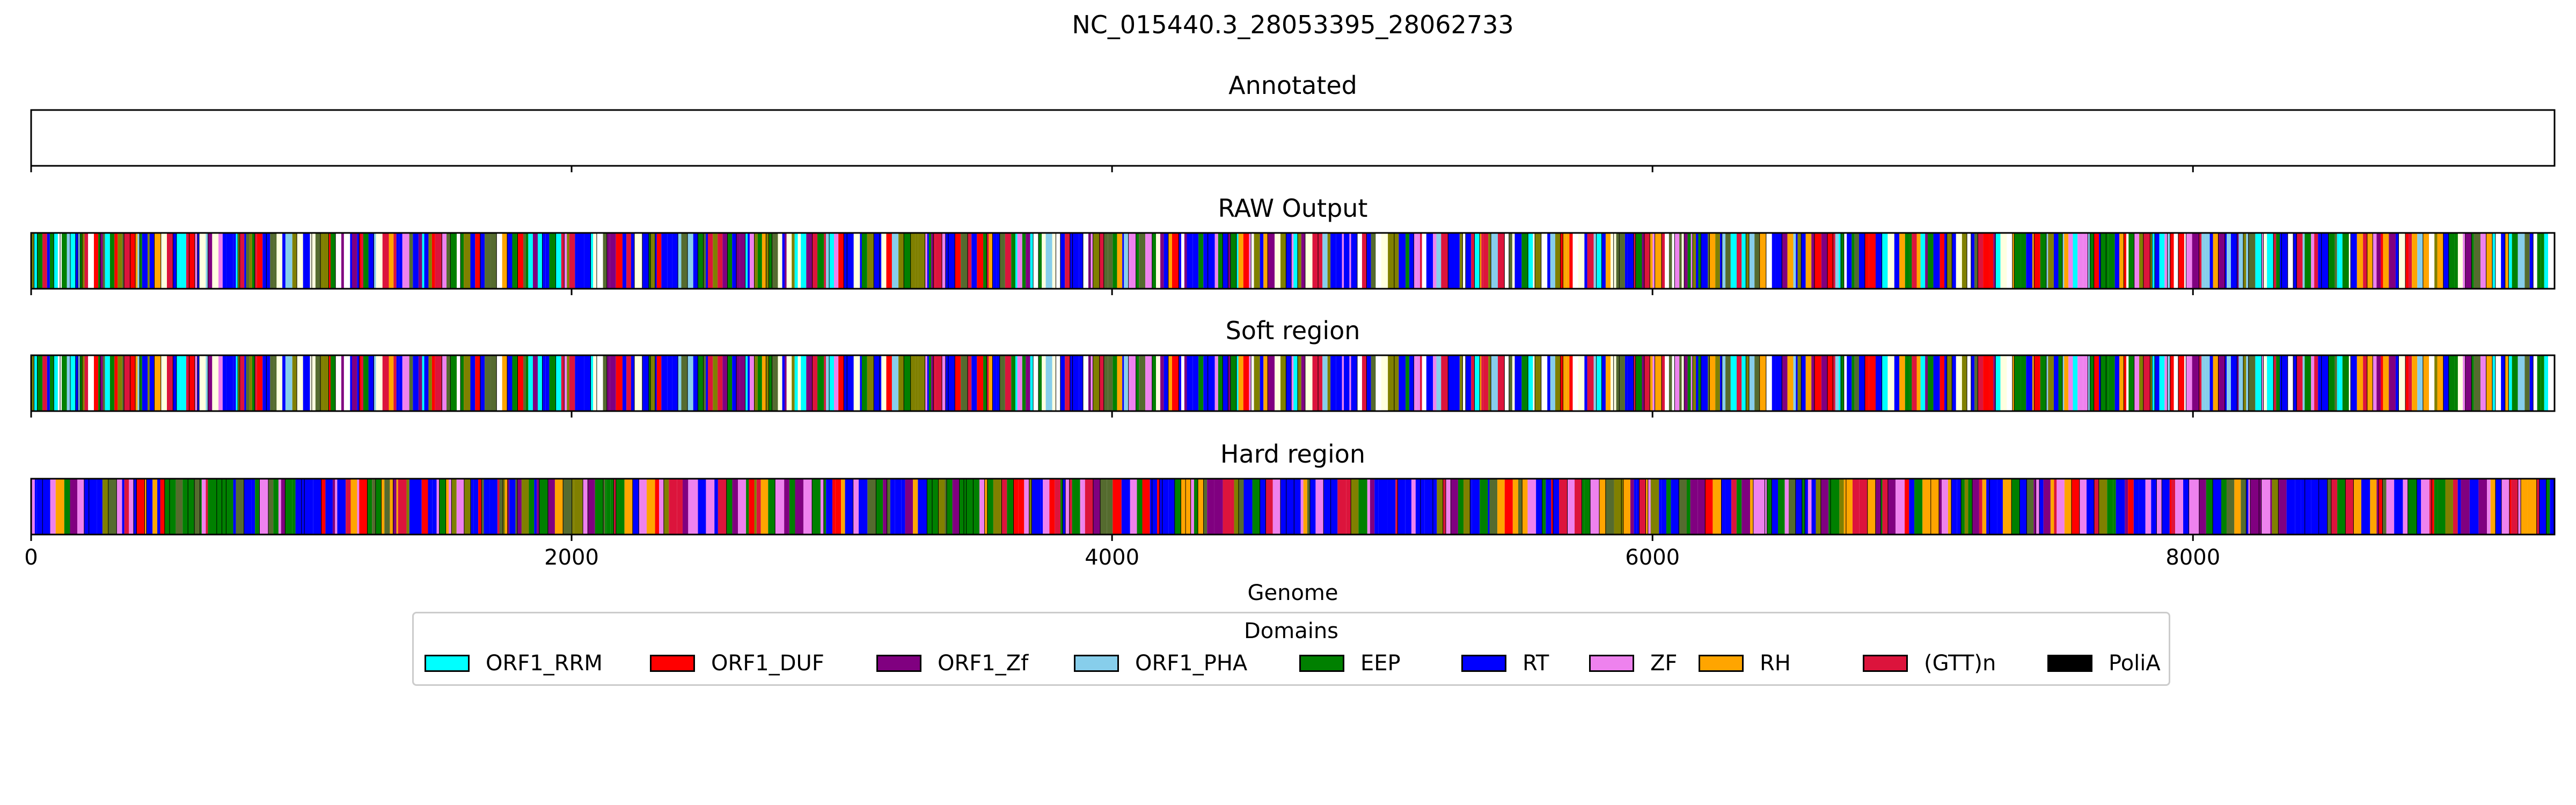 The width and height of the screenshot is (2576, 805). Describe the element at coordinates (1160, 663) in the screenshot. I see `legend-item: ORF1_PHA` at that location.